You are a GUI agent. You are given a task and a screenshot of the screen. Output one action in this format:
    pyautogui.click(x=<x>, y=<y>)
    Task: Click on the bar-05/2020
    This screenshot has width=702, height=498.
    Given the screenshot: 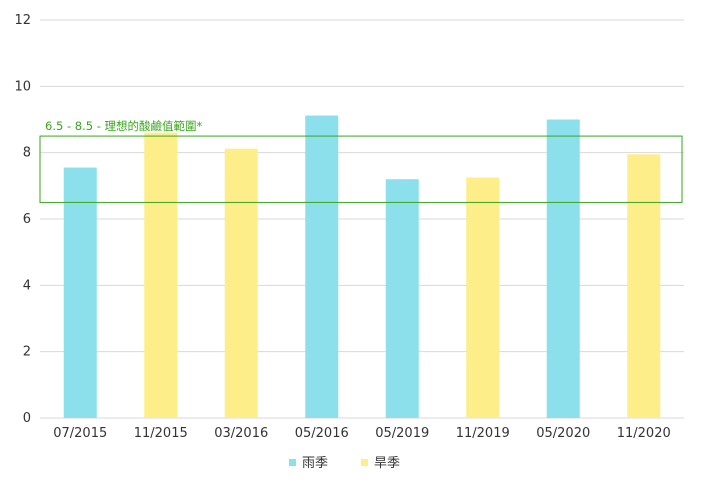 What is the action you would take?
    pyautogui.click(x=563, y=269)
    